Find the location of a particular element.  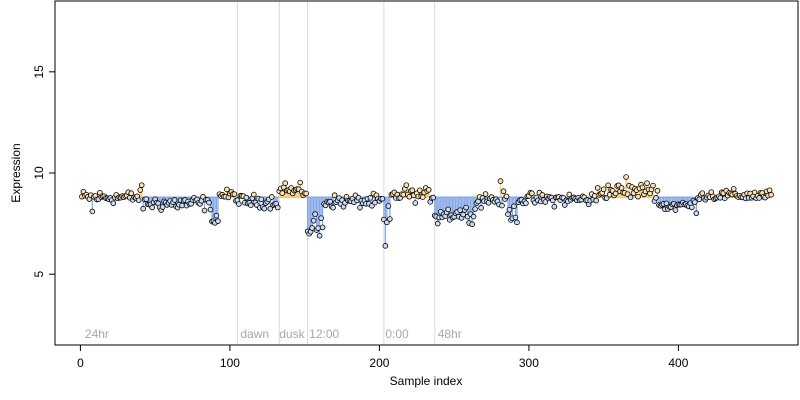

phase-label: dusk is located at coordinates (292, 334).